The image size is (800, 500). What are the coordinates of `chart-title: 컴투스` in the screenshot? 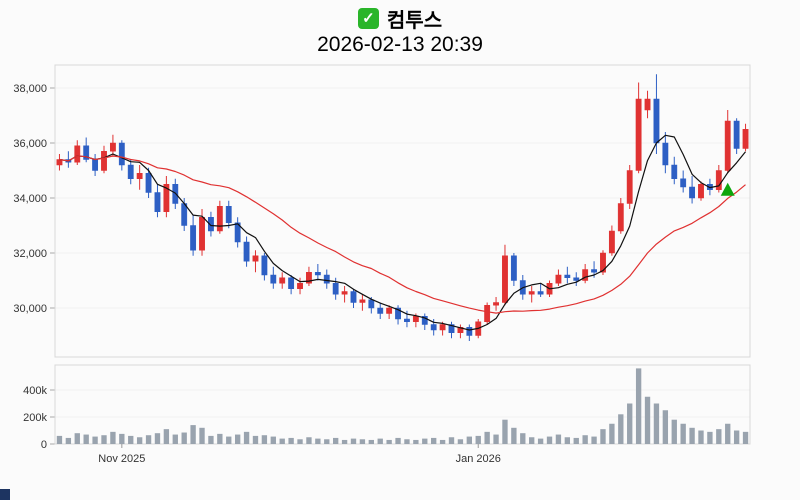 It's located at (414, 20).